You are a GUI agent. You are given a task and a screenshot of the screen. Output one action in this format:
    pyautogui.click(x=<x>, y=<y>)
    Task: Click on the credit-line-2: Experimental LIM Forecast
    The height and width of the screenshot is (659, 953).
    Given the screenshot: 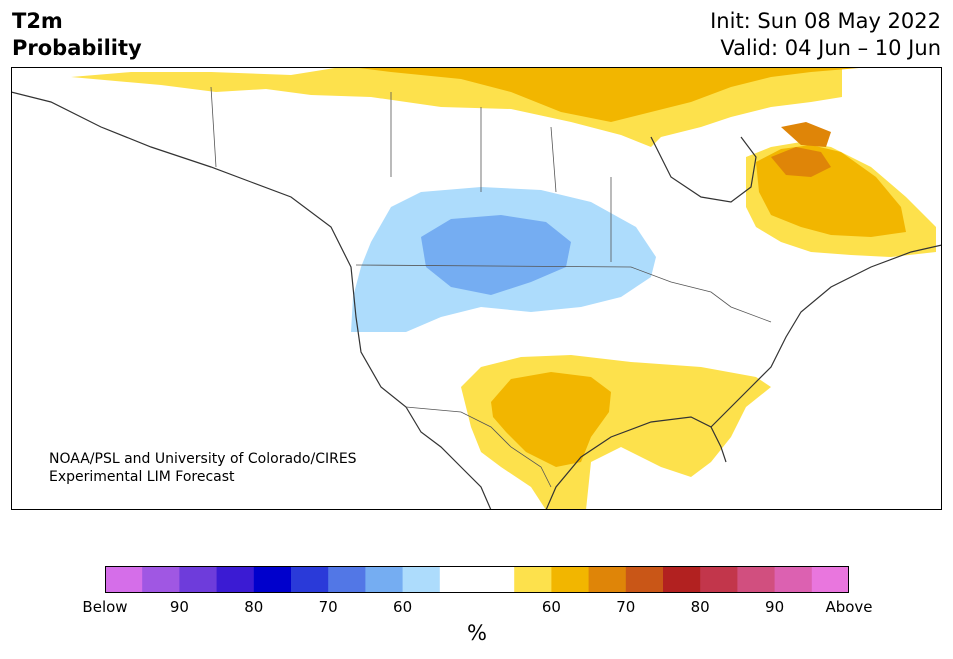 What is the action you would take?
    pyautogui.click(x=142, y=477)
    